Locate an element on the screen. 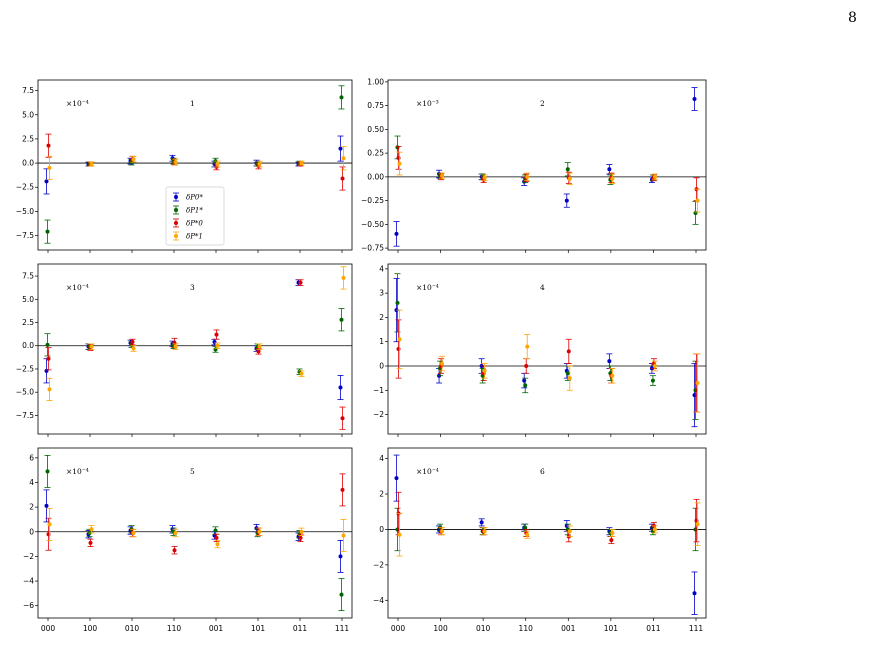 The width and height of the screenshot is (869, 662). x-tick-label: 001 is located at coordinates (216, 628).